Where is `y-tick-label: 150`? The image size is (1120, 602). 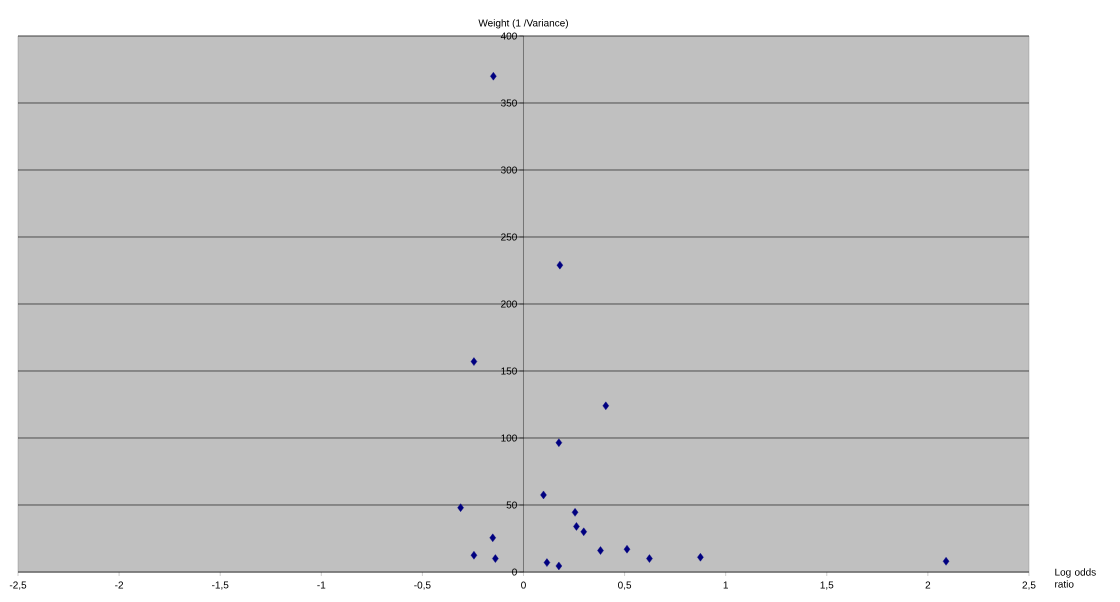
y-tick-label: 150 is located at coordinates (509, 371).